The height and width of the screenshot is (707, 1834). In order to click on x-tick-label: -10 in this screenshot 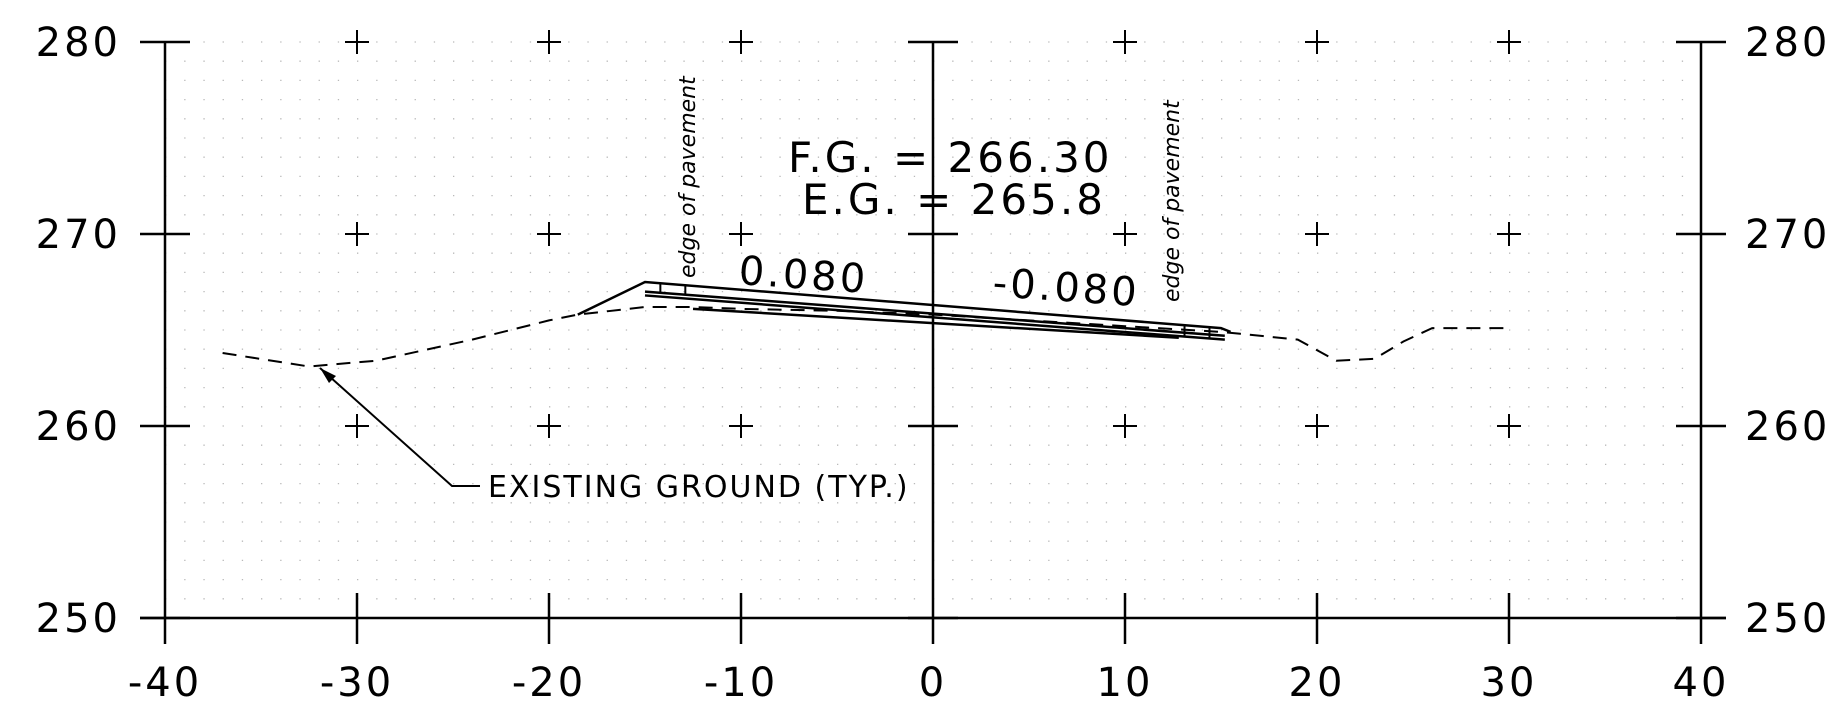, I will do `click(741, 683)`.